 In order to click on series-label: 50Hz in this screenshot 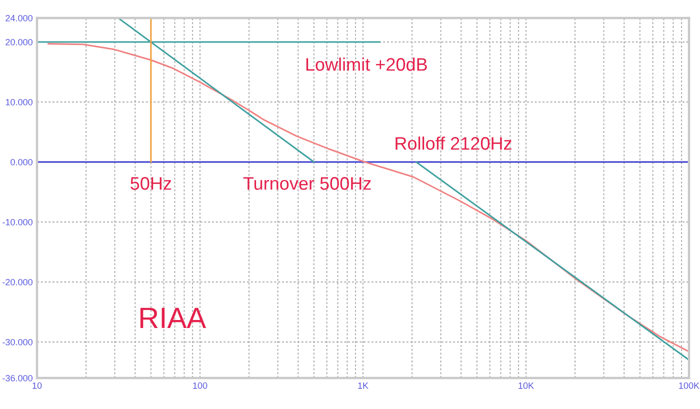, I will do `click(151, 183)`.